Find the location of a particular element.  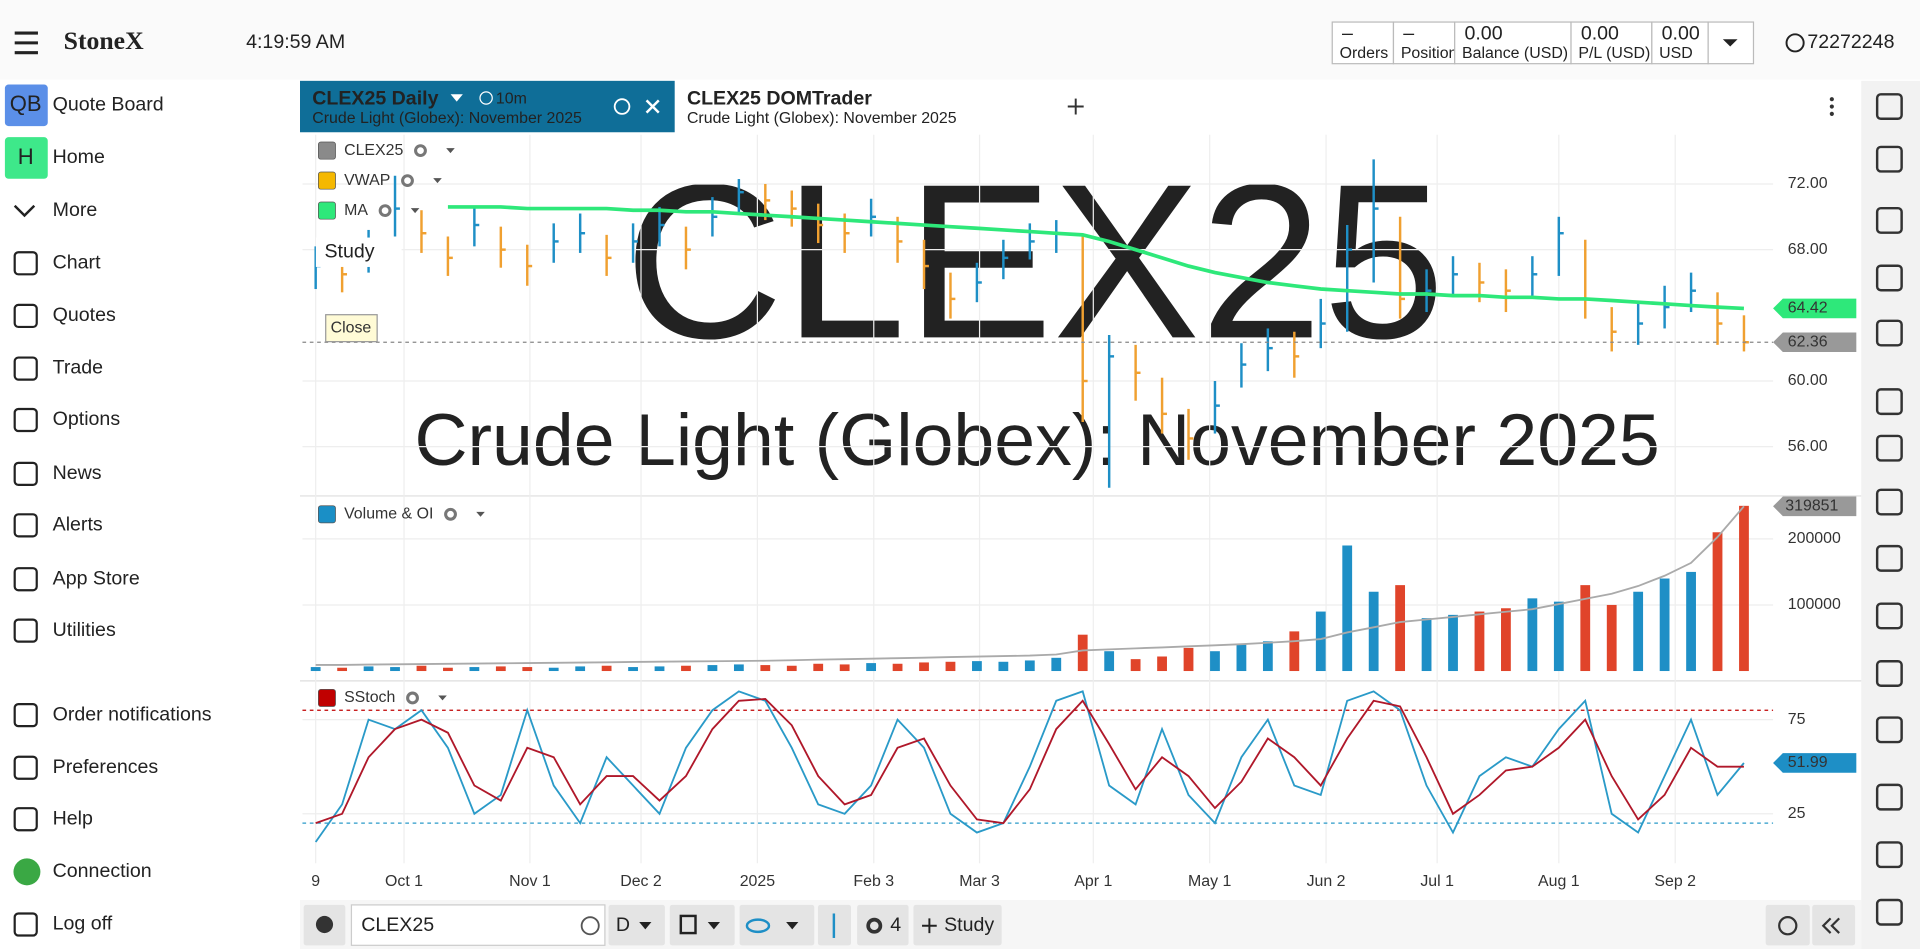

menu-item: Trade is located at coordinates (78, 368).